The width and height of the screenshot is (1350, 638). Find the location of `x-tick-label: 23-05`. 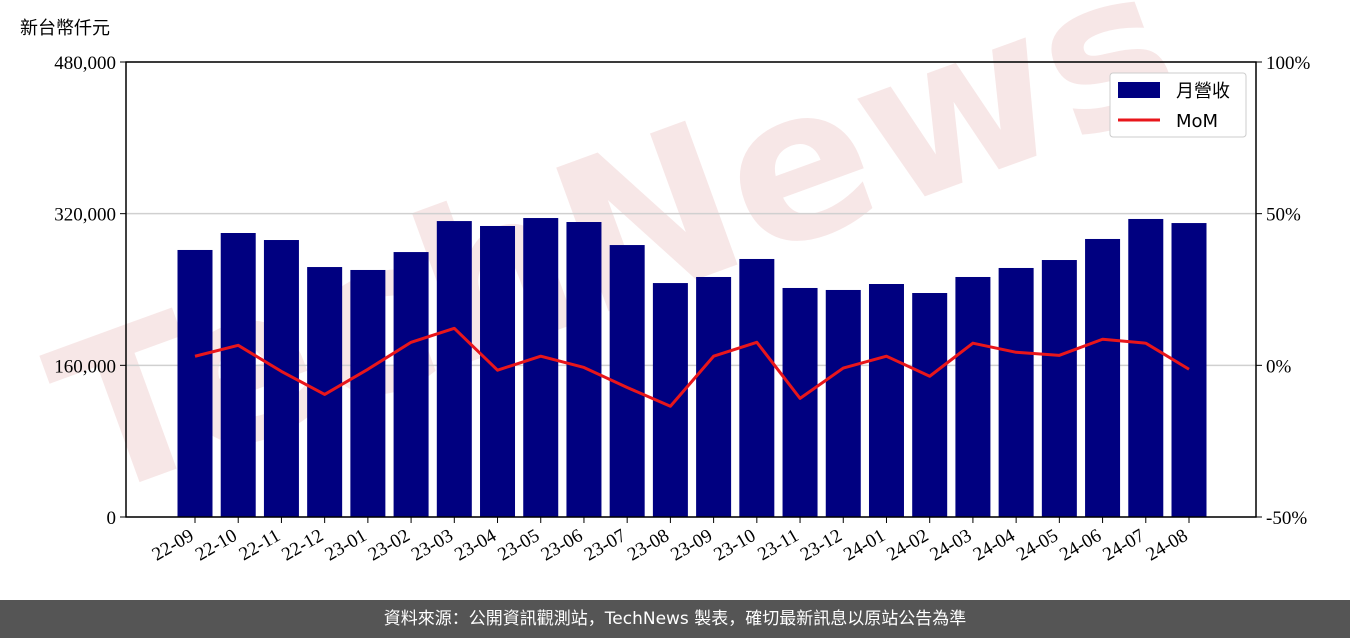

x-tick-label: 23-05 is located at coordinates (518, 545).